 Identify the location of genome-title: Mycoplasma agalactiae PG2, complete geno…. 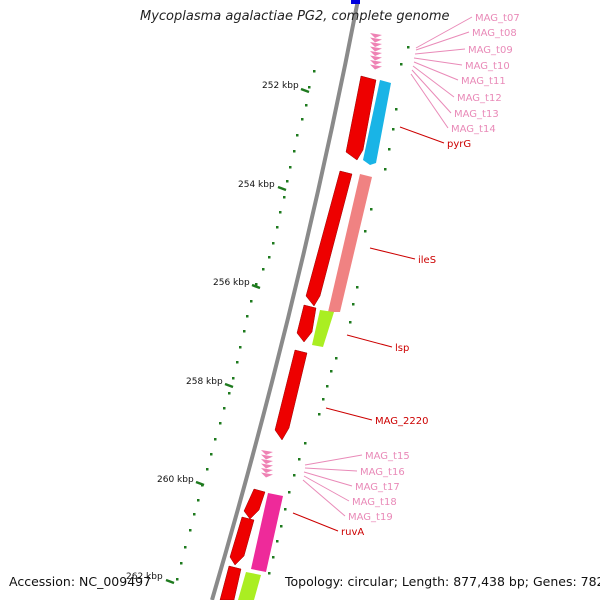
(295, 16).